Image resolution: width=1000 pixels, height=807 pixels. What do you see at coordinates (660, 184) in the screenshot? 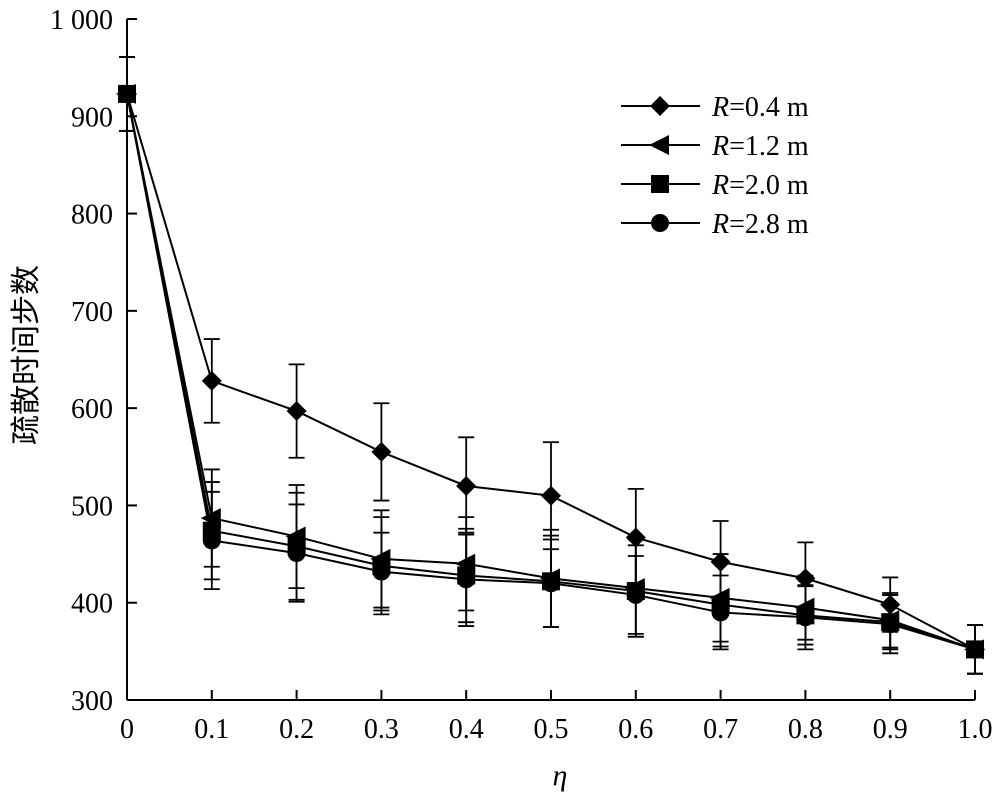
I see `square-marker` at bounding box center [660, 184].